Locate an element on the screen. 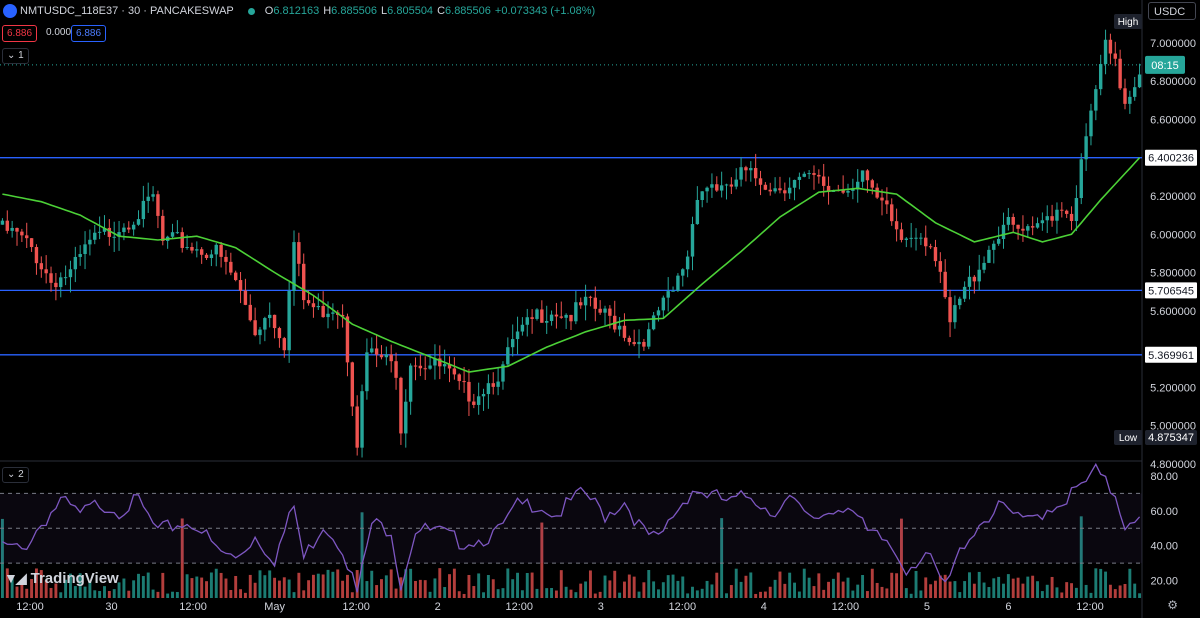 Image resolution: width=1200 pixels, height=618 pixels. bid-price-button: 6.886 is located at coordinates (20, 33).